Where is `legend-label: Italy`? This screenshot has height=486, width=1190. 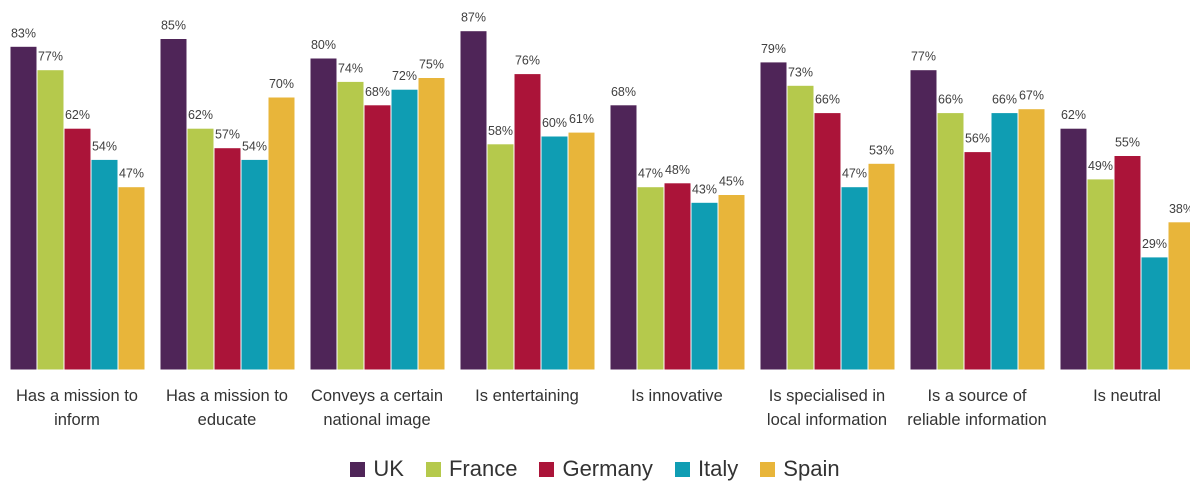
legend-label: Italy is located at coordinates (718, 468).